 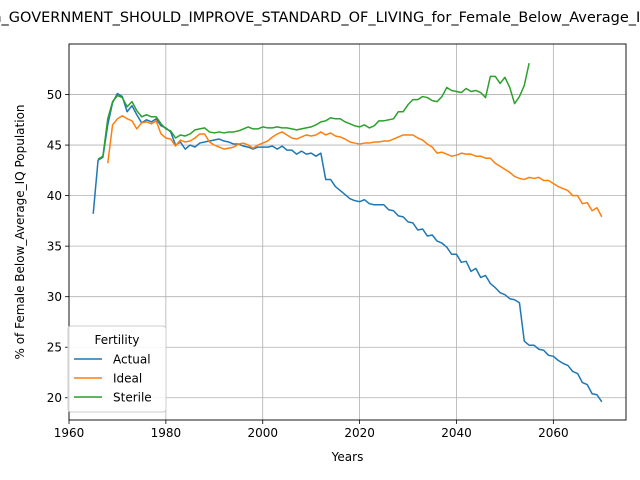 What do you see at coordinates (20, 231) in the screenshot?
I see `y-axis-label: % of Female Below_Average_IQ Population` at bounding box center [20, 231].